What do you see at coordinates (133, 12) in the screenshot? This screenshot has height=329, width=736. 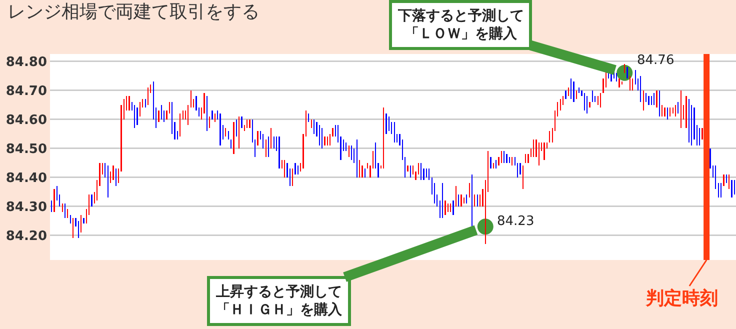 I see `chart-title: レンジ相場で両建て取引をする` at bounding box center [133, 12].